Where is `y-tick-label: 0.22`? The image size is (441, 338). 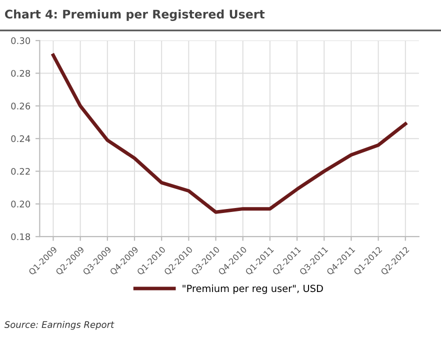
y-tick-label: 0.22 is located at coordinates (20, 171).